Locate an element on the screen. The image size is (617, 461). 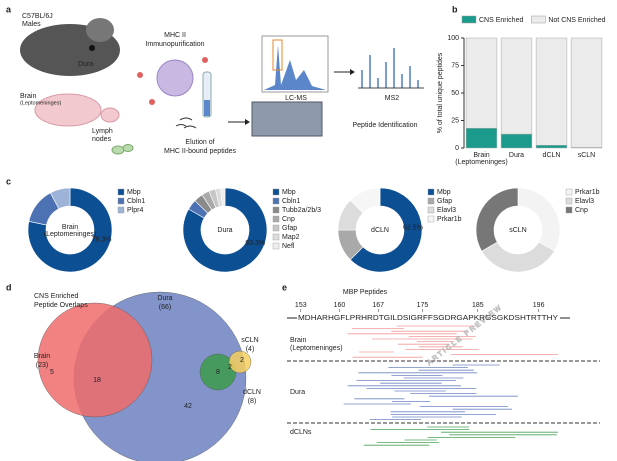
legend-label: Cbln1 is located at coordinates (136, 201).